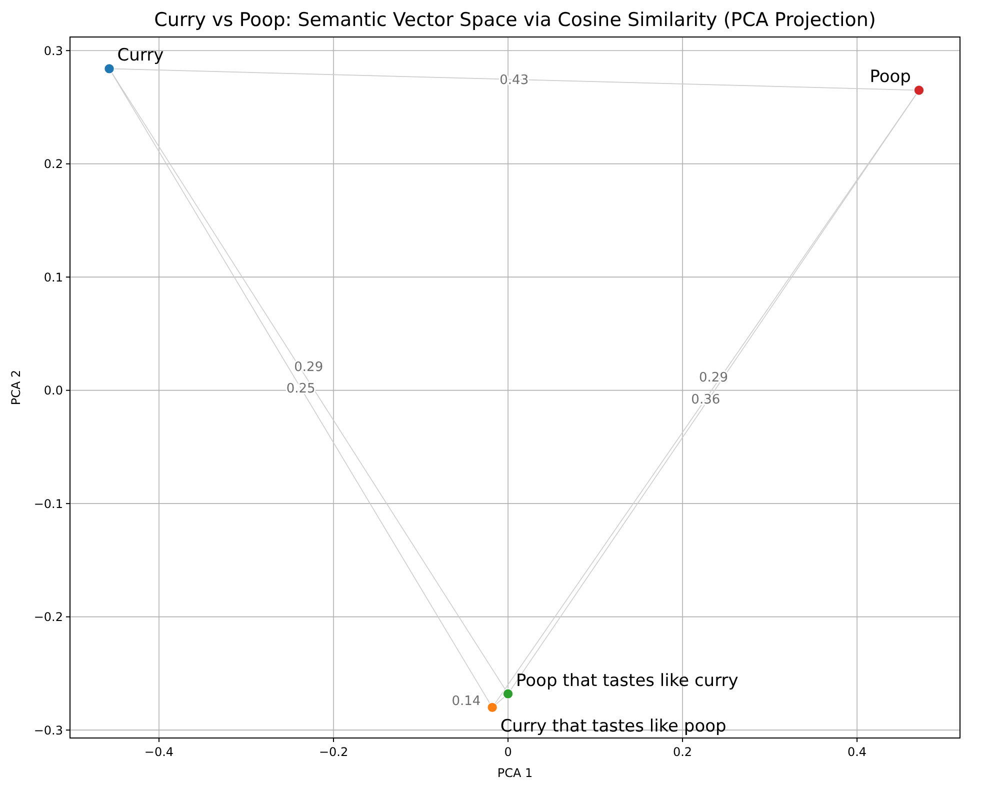 The height and width of the screenshot is (790, 985). Describe the element at coordinates (515, 773) in the screenshot. I see `x-axis-title: PCA 1` at that location.